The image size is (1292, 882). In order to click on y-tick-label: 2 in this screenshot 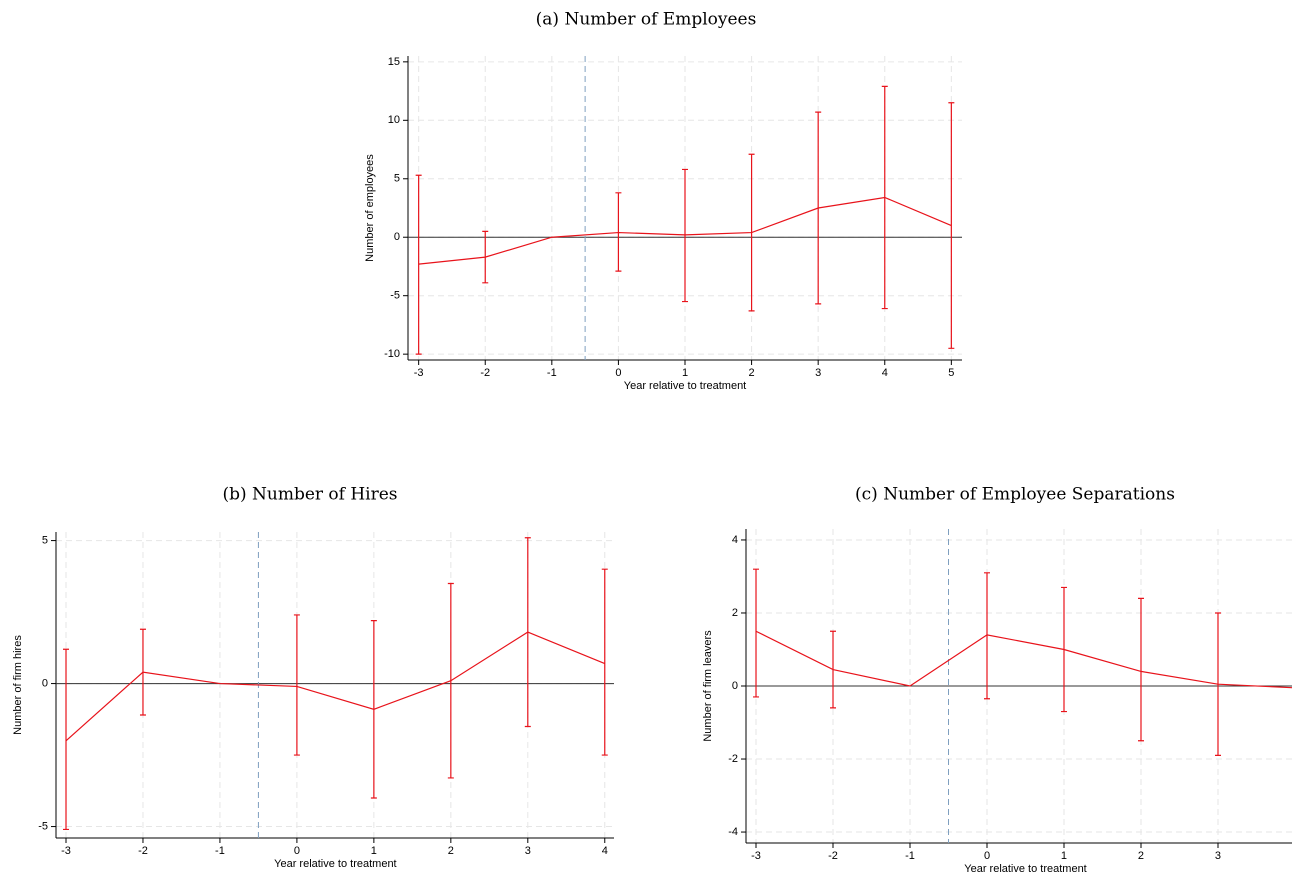, I will do `click(735, 613)`.